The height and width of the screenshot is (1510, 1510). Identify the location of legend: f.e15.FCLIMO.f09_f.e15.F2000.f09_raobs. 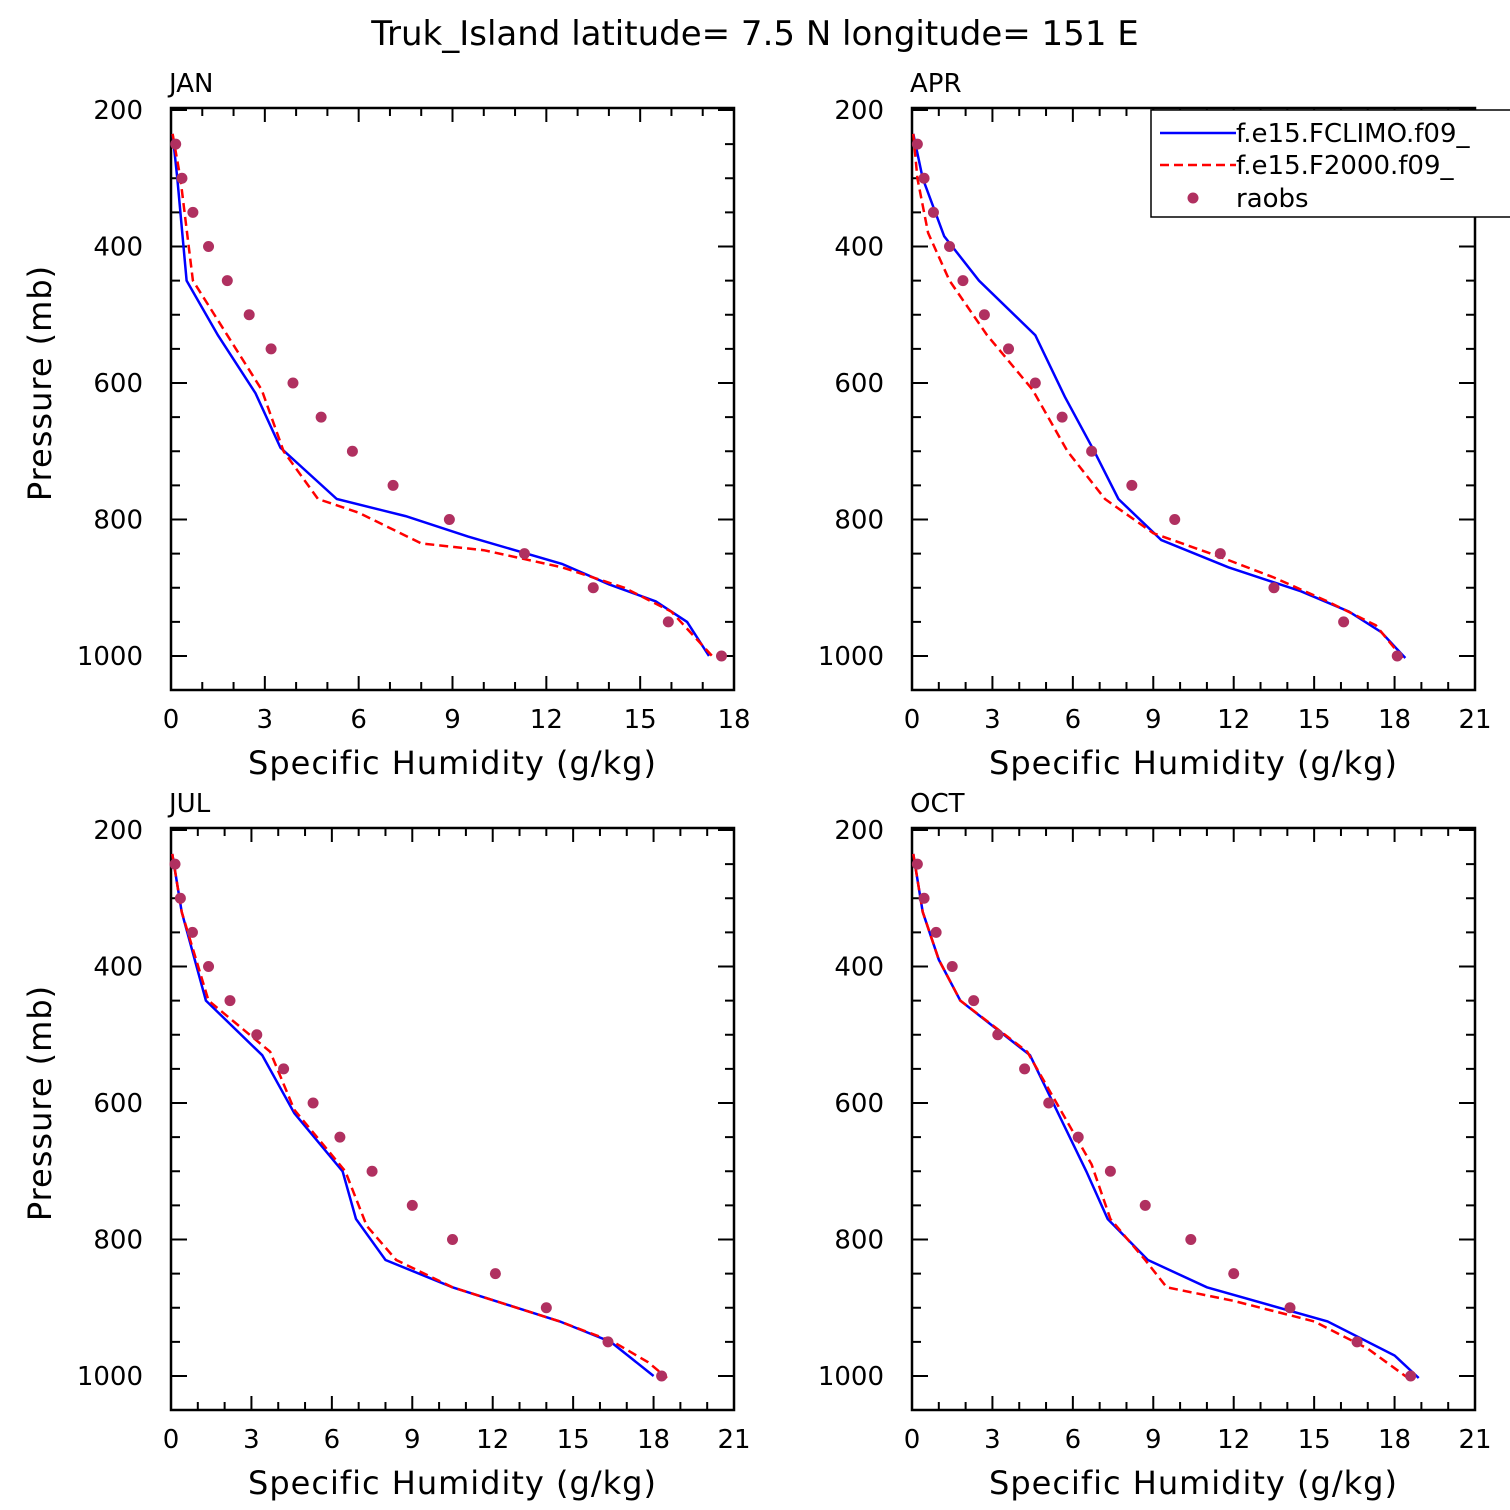
(1330, 163).